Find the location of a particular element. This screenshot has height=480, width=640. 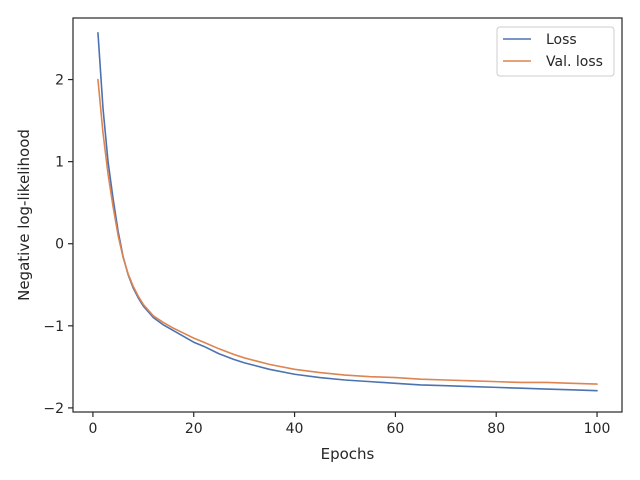

x-axis-ticks: 0 20 40 60 80 100 is located at coordinates (349, 424).